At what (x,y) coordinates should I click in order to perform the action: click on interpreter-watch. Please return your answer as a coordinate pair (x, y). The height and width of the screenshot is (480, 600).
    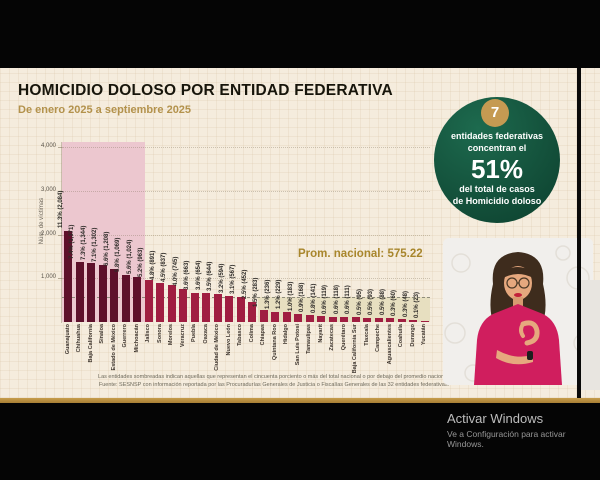
    Looking at the image, I should click on (530, 355).